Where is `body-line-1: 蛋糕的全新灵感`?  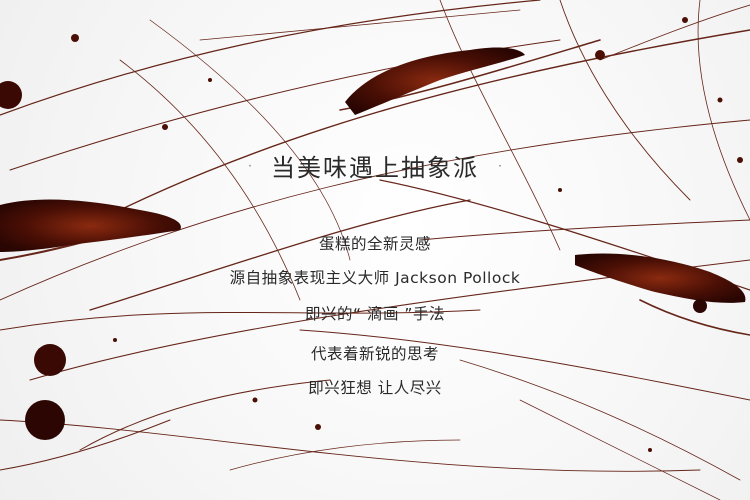
body-line-1: 蛋糕的全新灵感 is located at coordinates (374, 244).